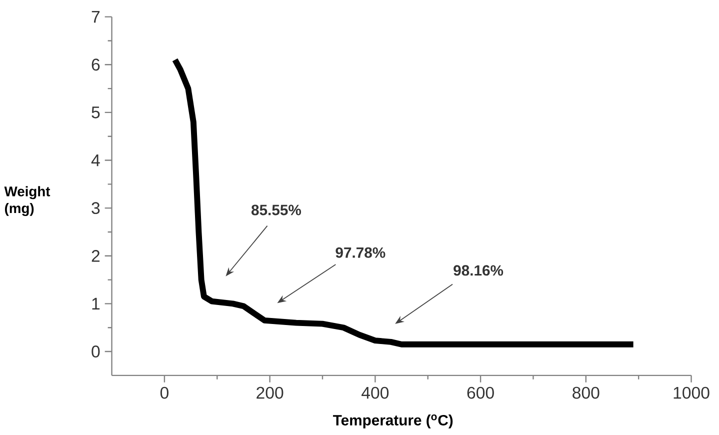 Image resolution: width=719 pixels, height=435 pixels. Describe the element at coordinates (96, 208) in the screenshot. I see `y-tick-label: 3` at that location.